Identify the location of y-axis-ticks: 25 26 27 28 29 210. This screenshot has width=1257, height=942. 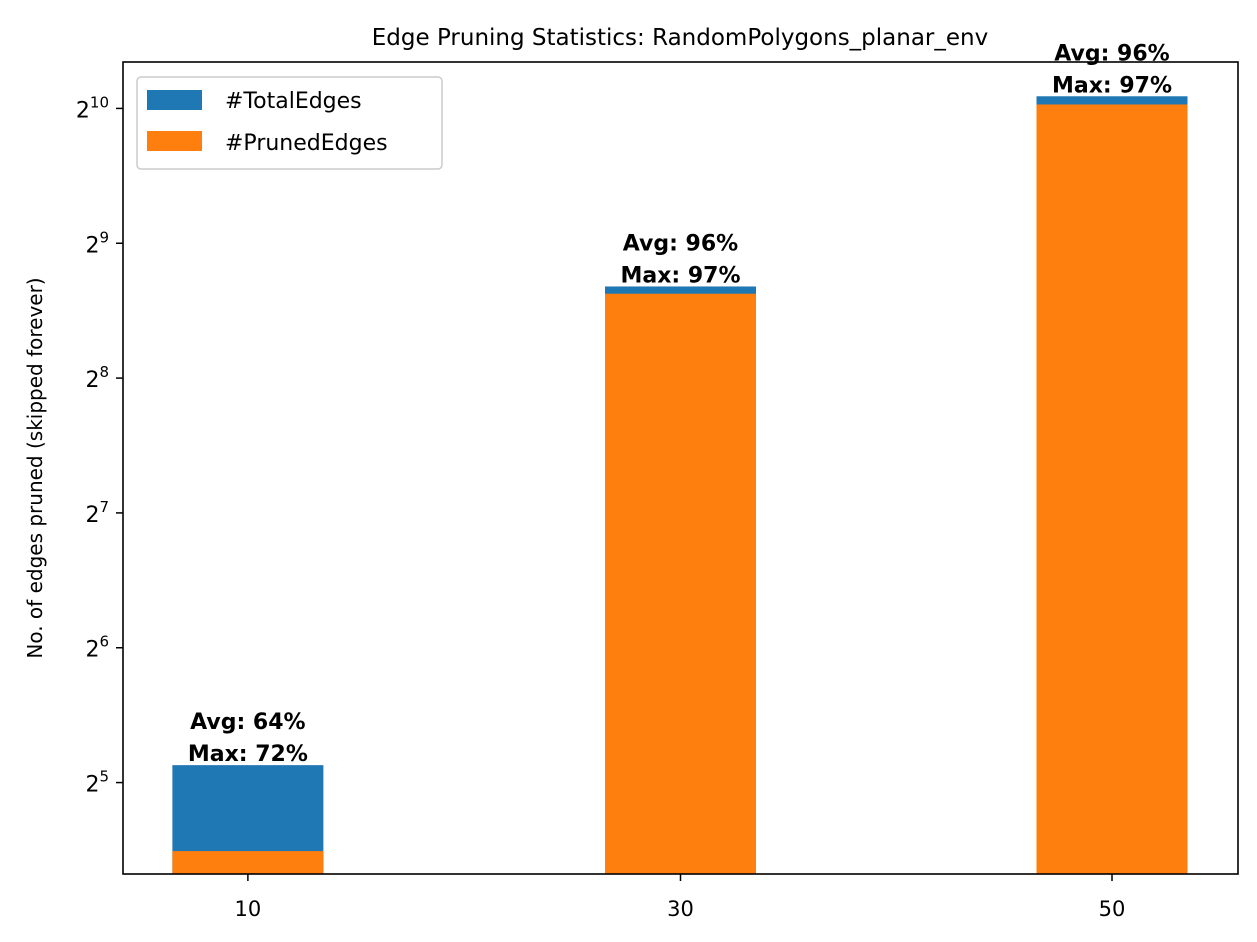
(99, 445).